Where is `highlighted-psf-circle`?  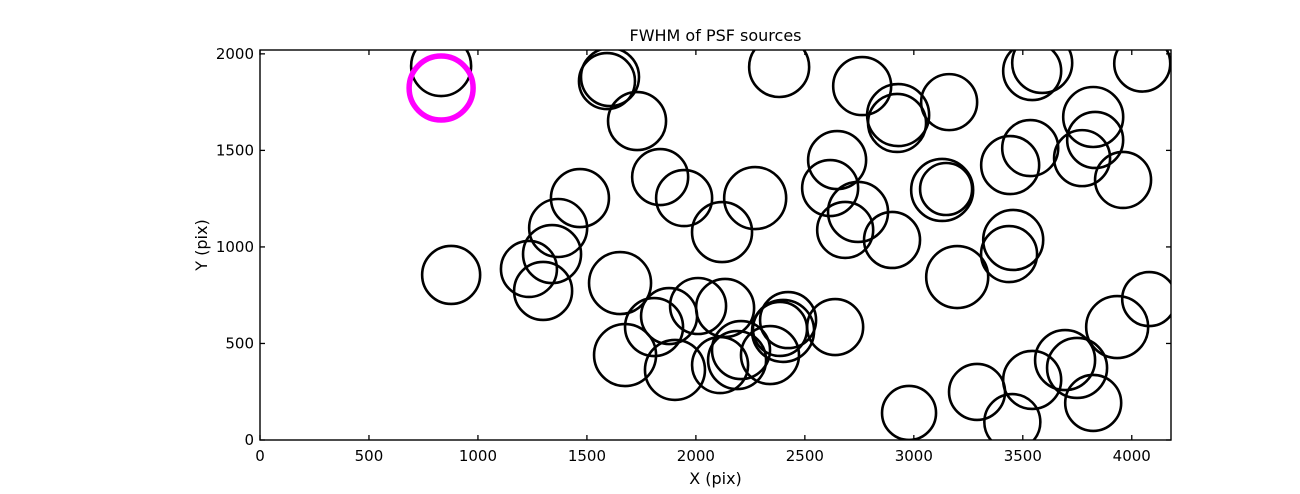 highlighted-psf-circle is located at coordinates (441, 88).